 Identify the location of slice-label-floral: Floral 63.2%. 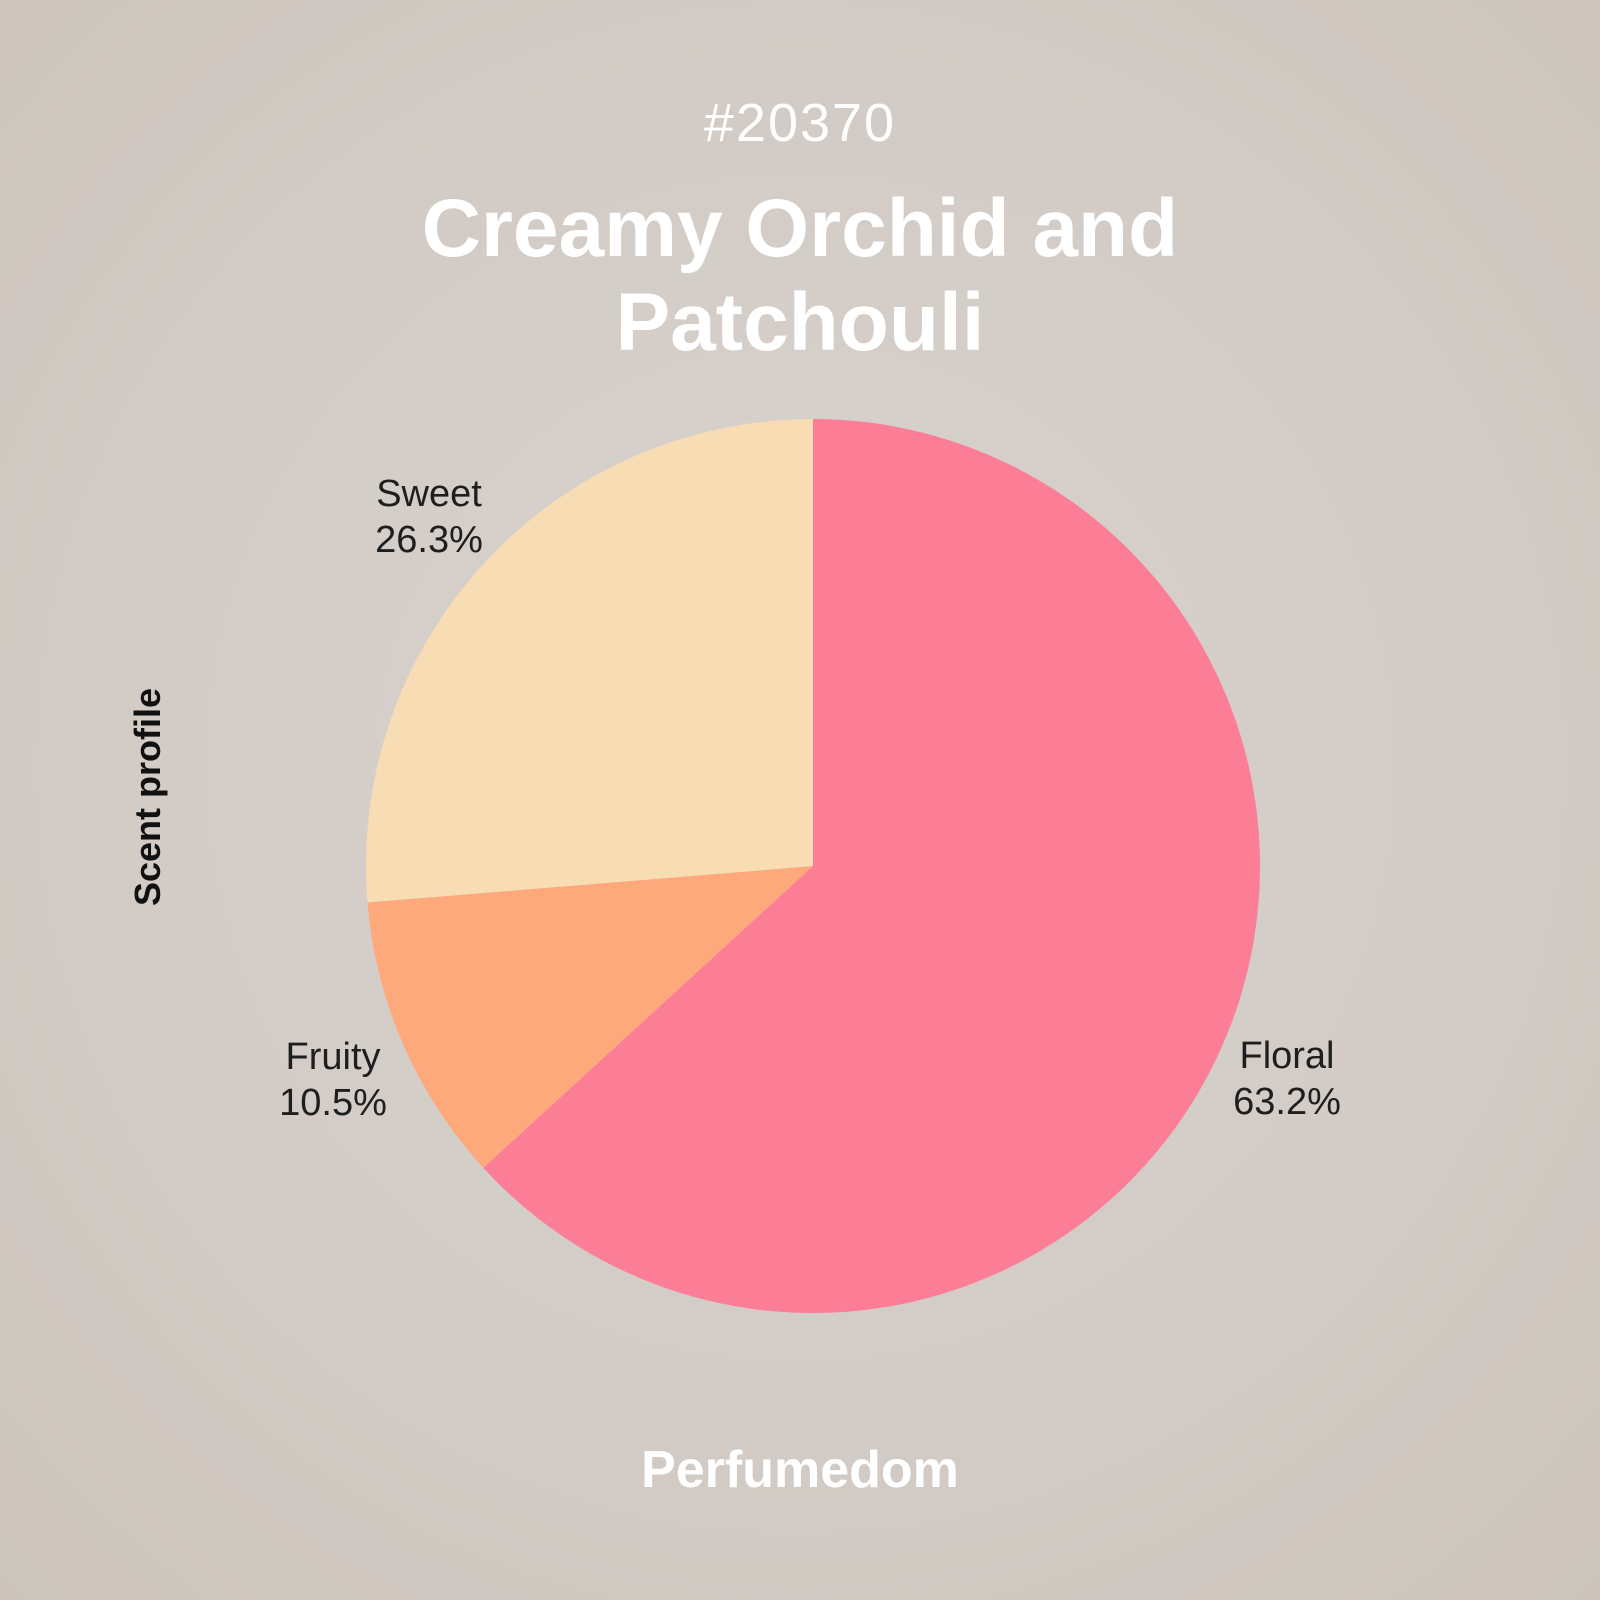
(1287, 1079).